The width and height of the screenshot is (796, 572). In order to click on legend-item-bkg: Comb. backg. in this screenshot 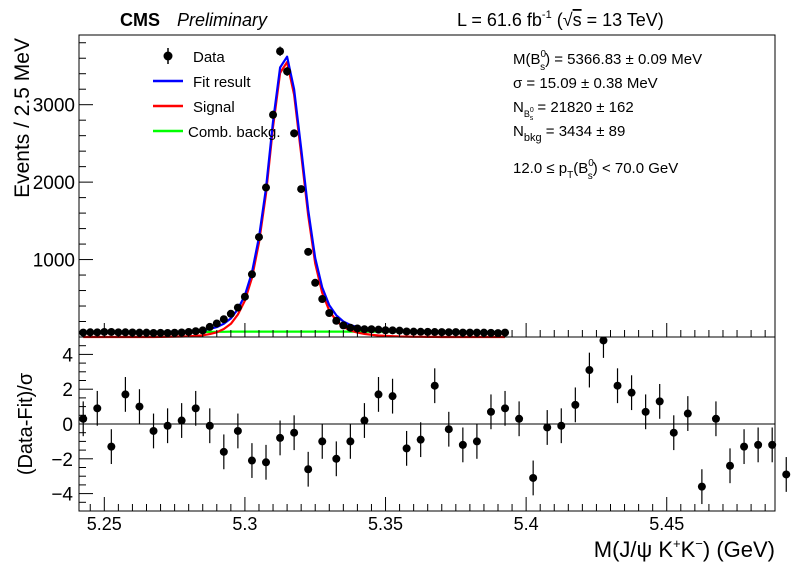, I will do `click(217, 132)`.